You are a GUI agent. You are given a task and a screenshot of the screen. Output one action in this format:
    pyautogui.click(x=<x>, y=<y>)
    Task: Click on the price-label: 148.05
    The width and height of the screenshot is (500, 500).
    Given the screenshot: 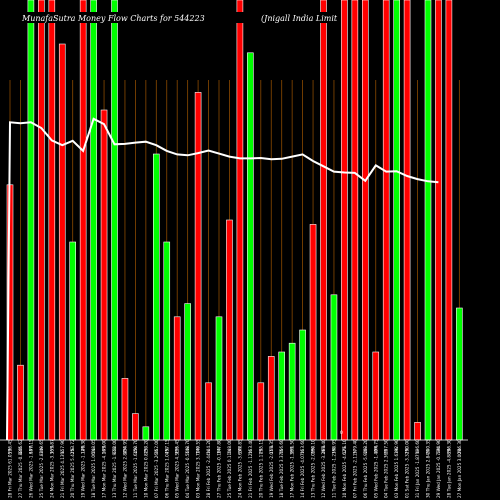 What is the action you would take?
    pyautogui.click(x=93, y=446)
    